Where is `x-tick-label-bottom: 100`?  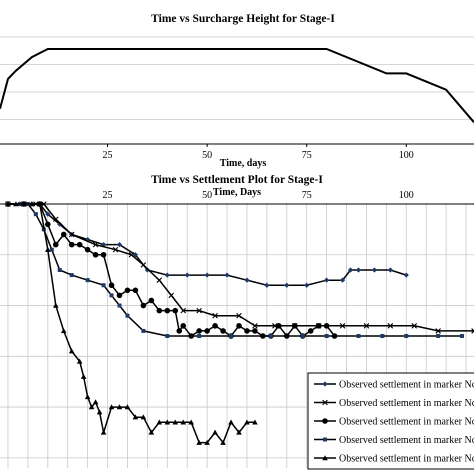
x-tick-label-bottom: 100 is located at coordinates (406, 195).